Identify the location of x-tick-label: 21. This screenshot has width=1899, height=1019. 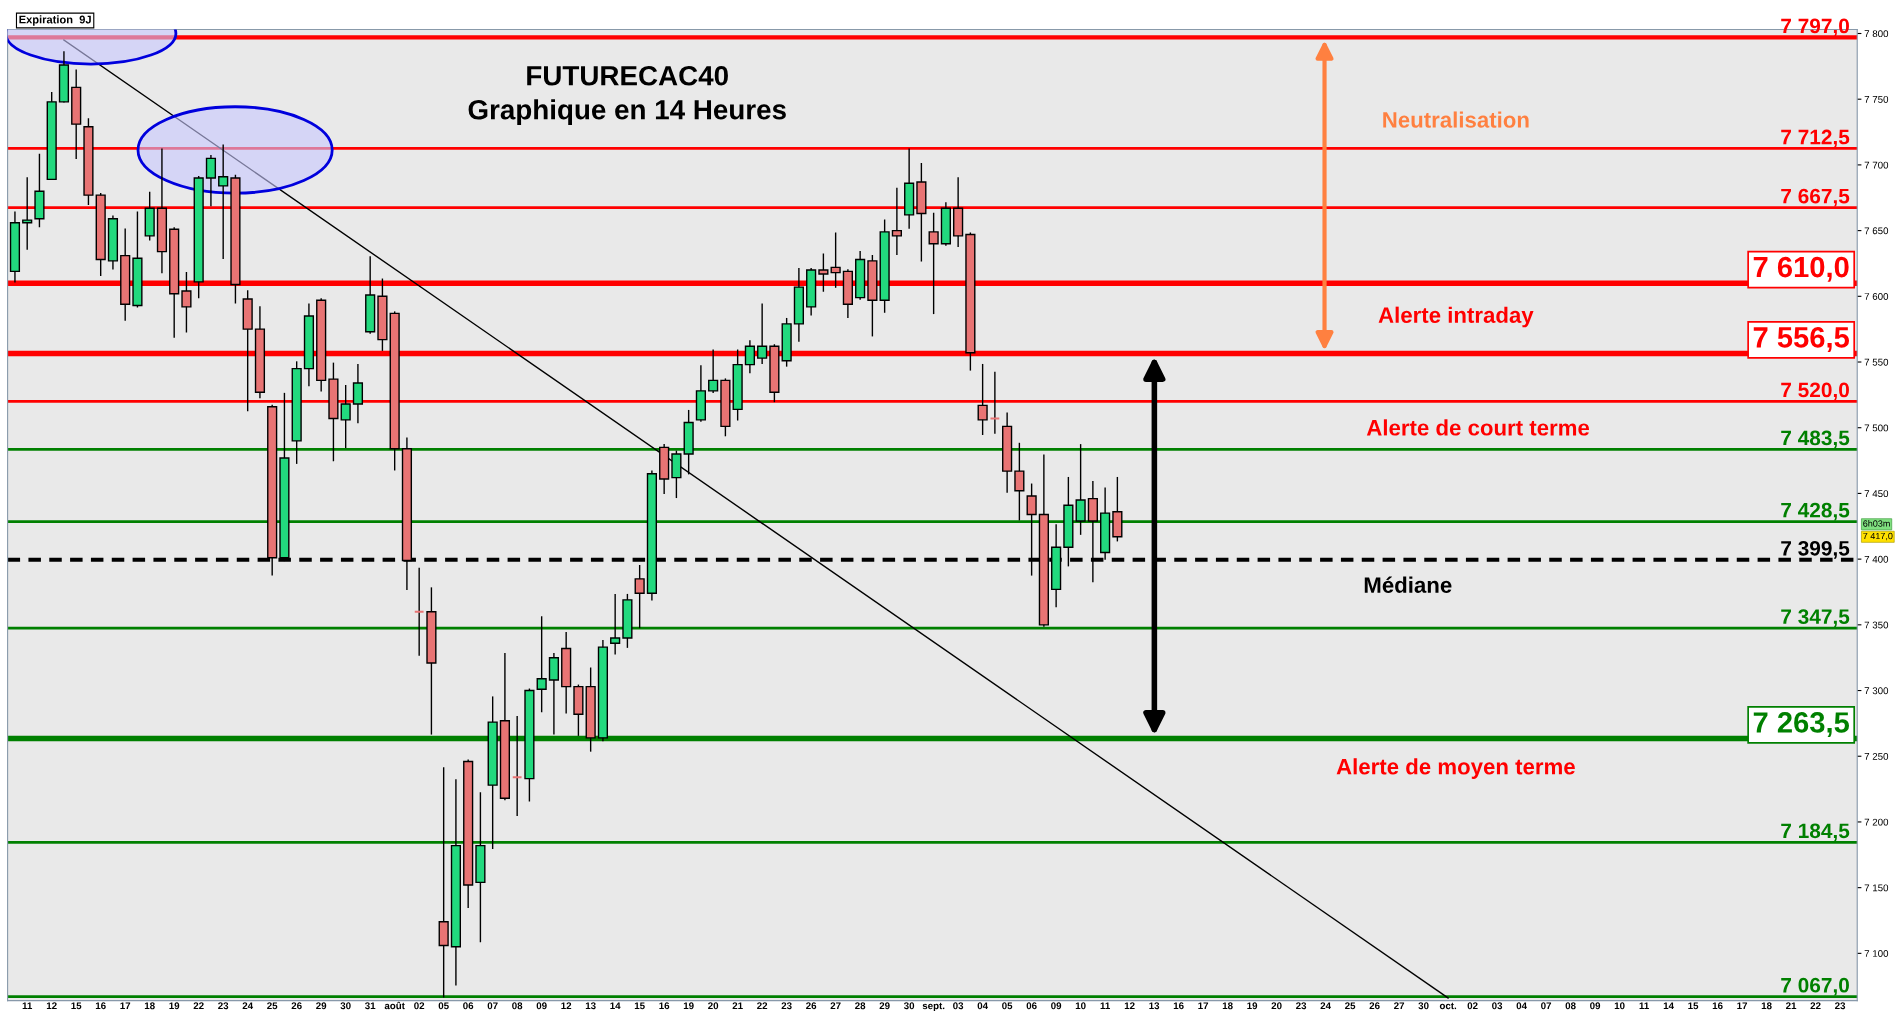
(1791, 1006).